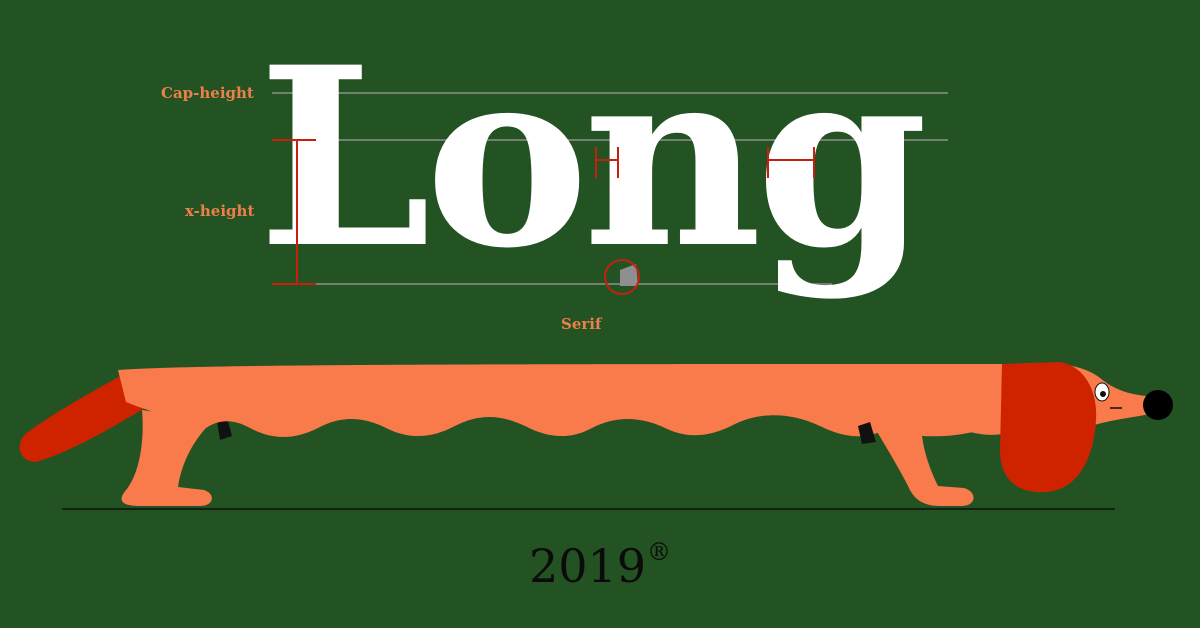 The image size is (1200, 628). Describe the element at coordinates (659, 552) in the screenshot. I see `registered-mark: ®` at that location.